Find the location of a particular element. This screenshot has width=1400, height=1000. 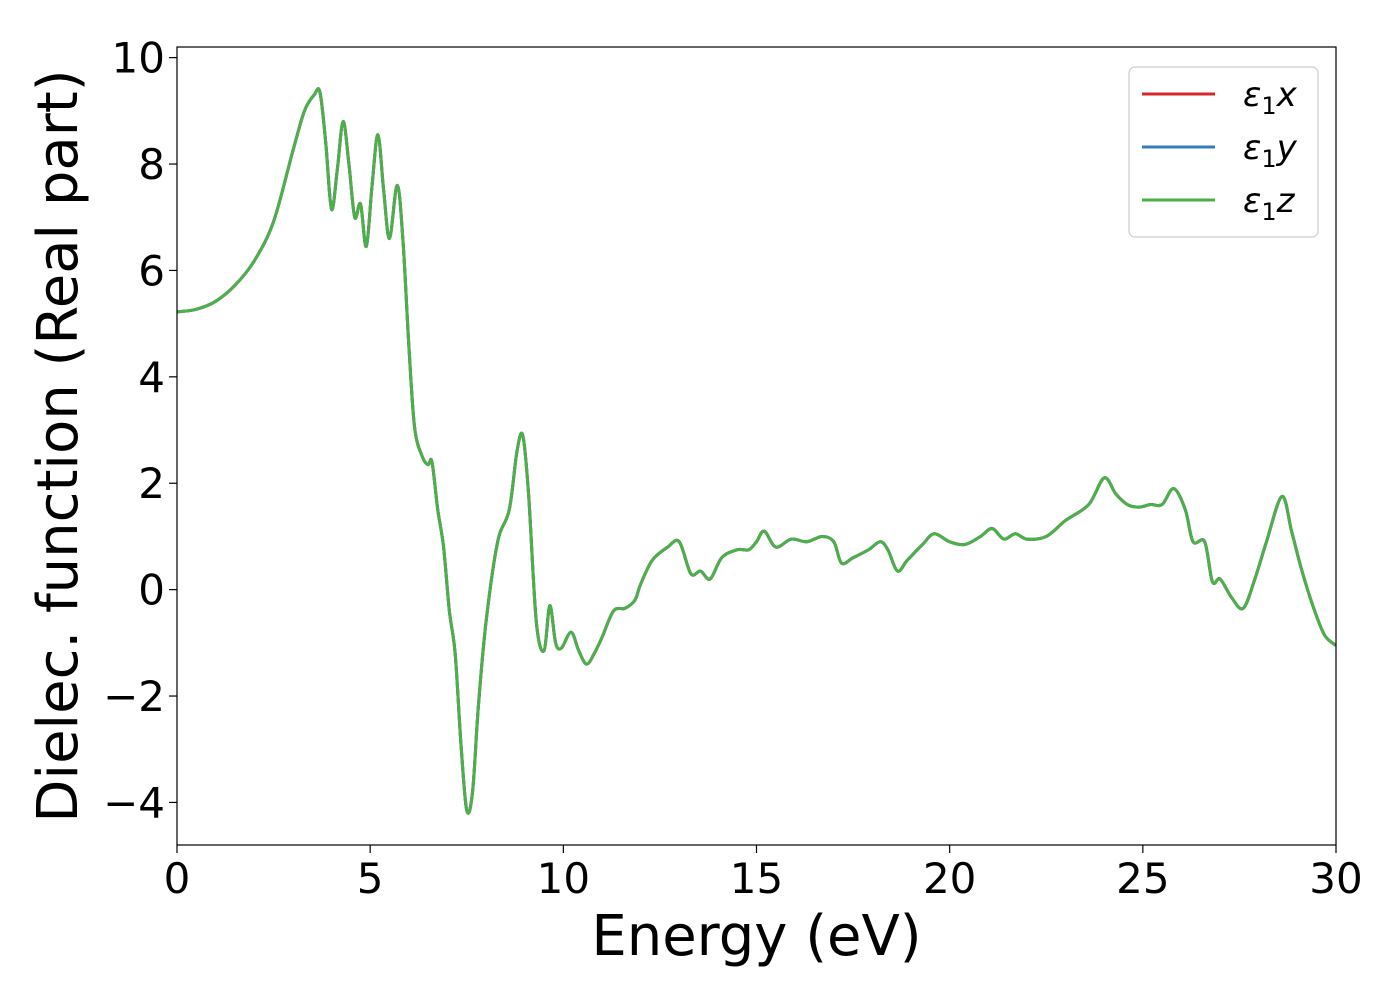

x-tick-label: 0 is located at coordinates (177, 878).